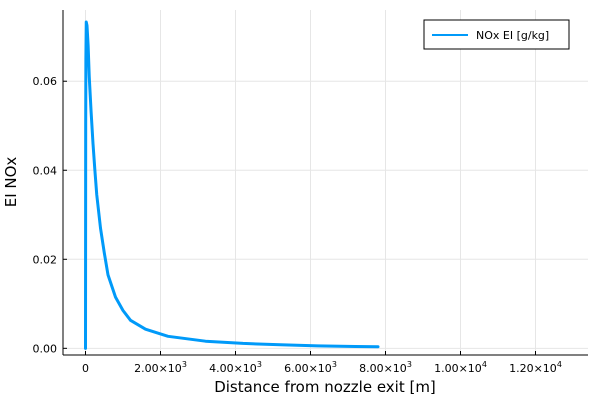 This screenshot has width=600, height=400. I want to click on y-tick-label: 0.04, so click(45, 170).